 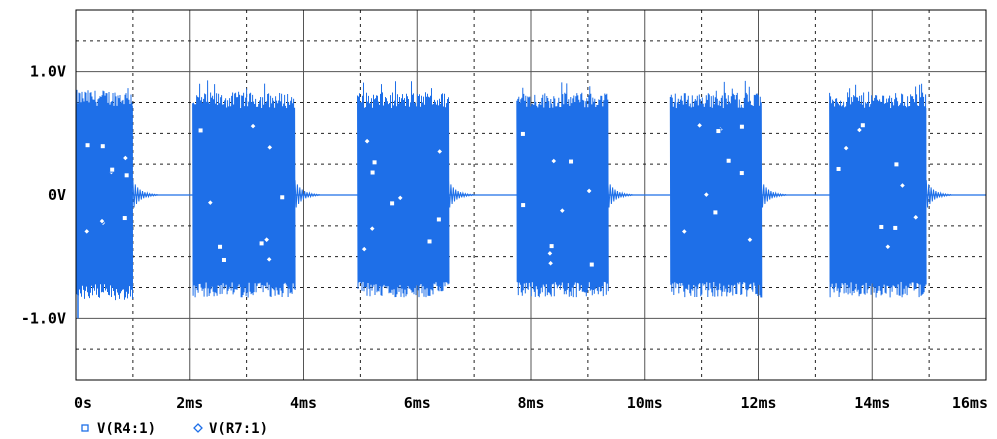 I want to click on x-tick-label: 6ms, so click(x=417, y=403).